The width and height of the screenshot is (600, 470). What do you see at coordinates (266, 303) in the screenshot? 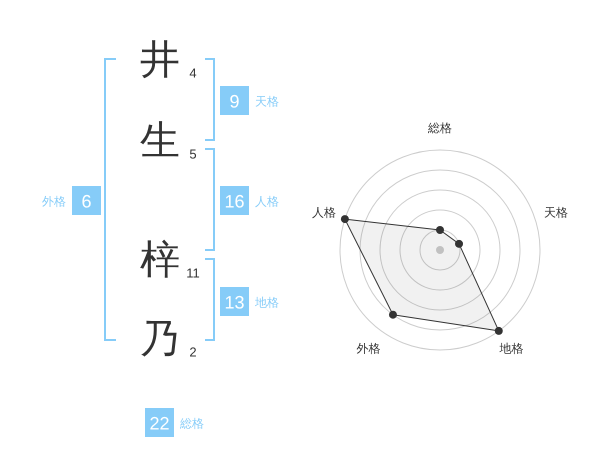
I see `text: 地格` at bounding box center [266, 303].